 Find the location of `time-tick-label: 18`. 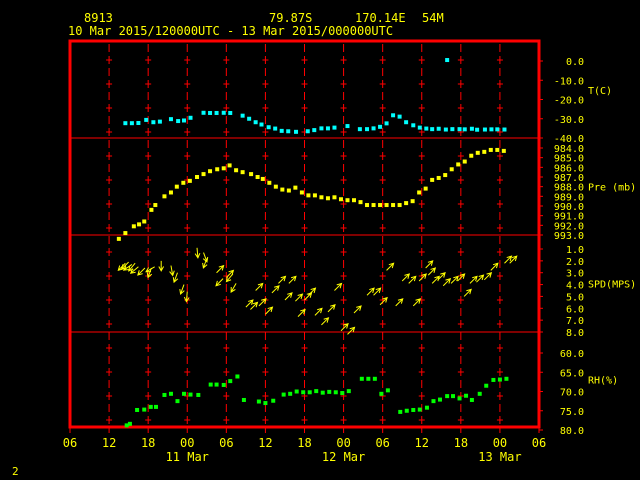

time-tick-label: 18 is located at coordinates (148, 443).